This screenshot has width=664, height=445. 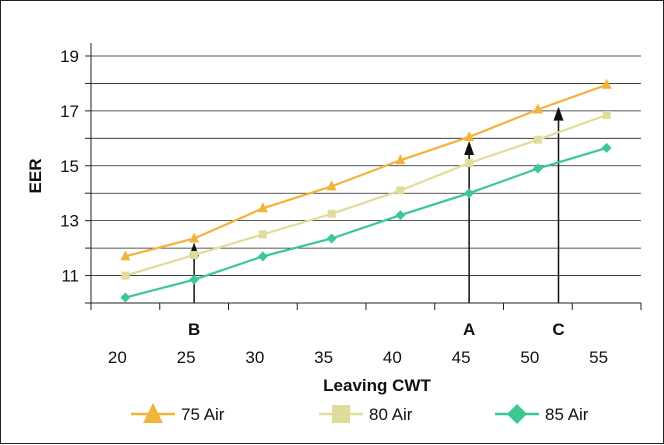 I want to click on y-tick-label: 15, so click(x=69, y=166).